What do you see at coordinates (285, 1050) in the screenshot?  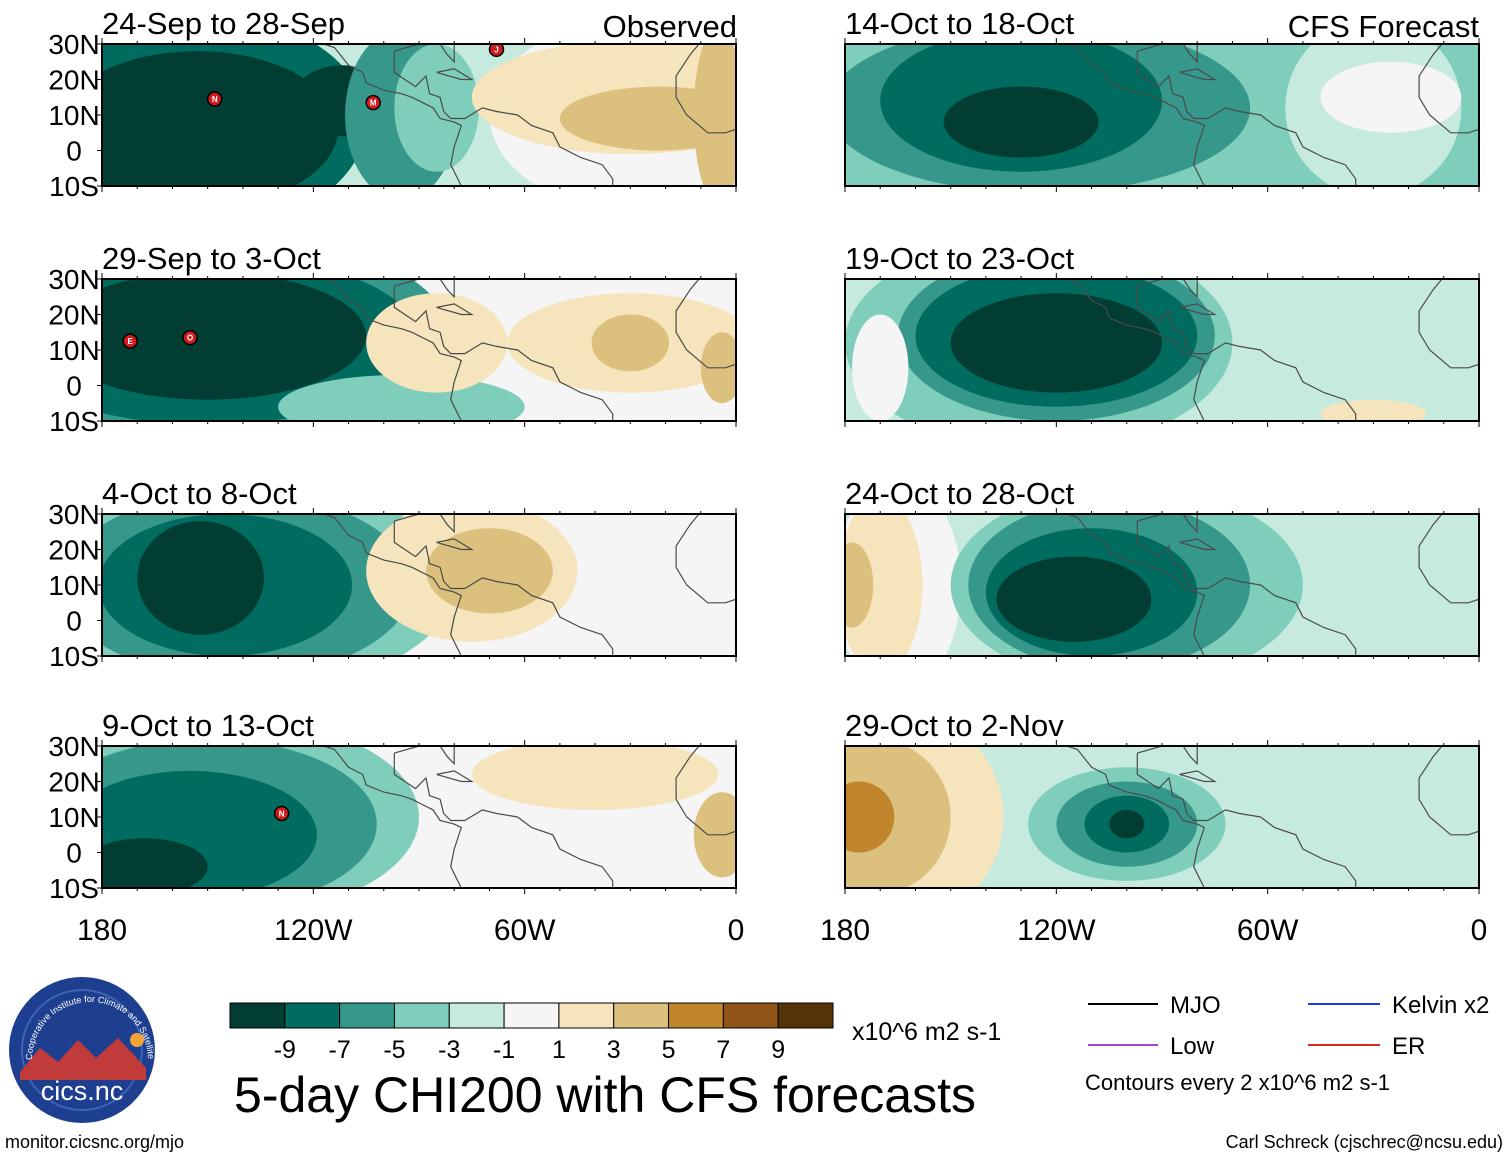 I see `colorbar-level-label: -9` at bounding box center [285, 1050].